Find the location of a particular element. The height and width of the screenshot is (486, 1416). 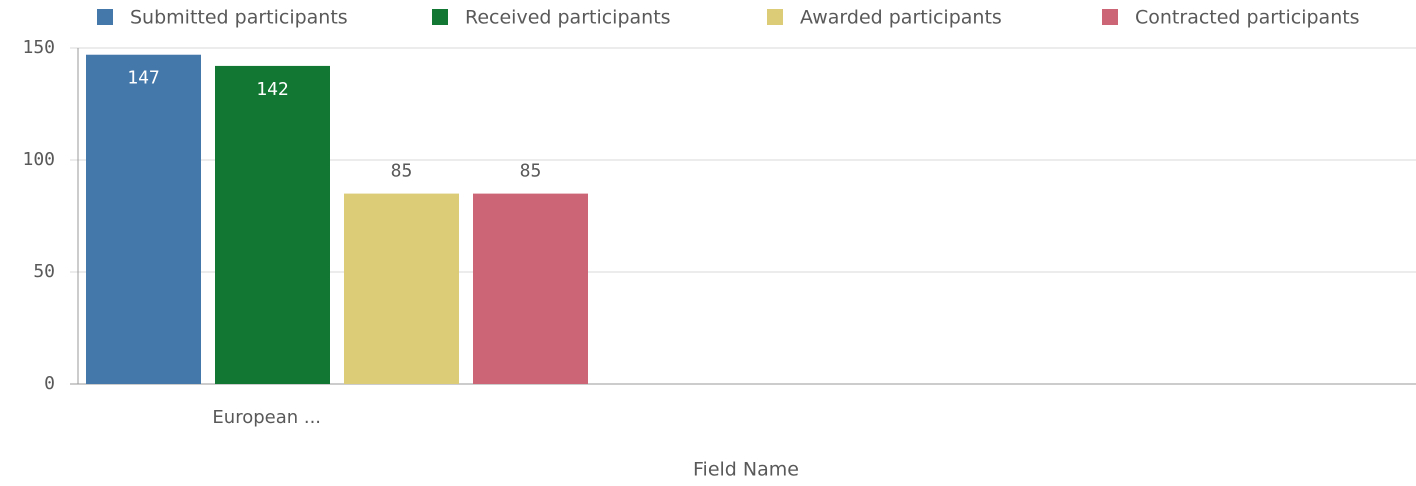

data-label: 142 is located at coordinates (272, 89).